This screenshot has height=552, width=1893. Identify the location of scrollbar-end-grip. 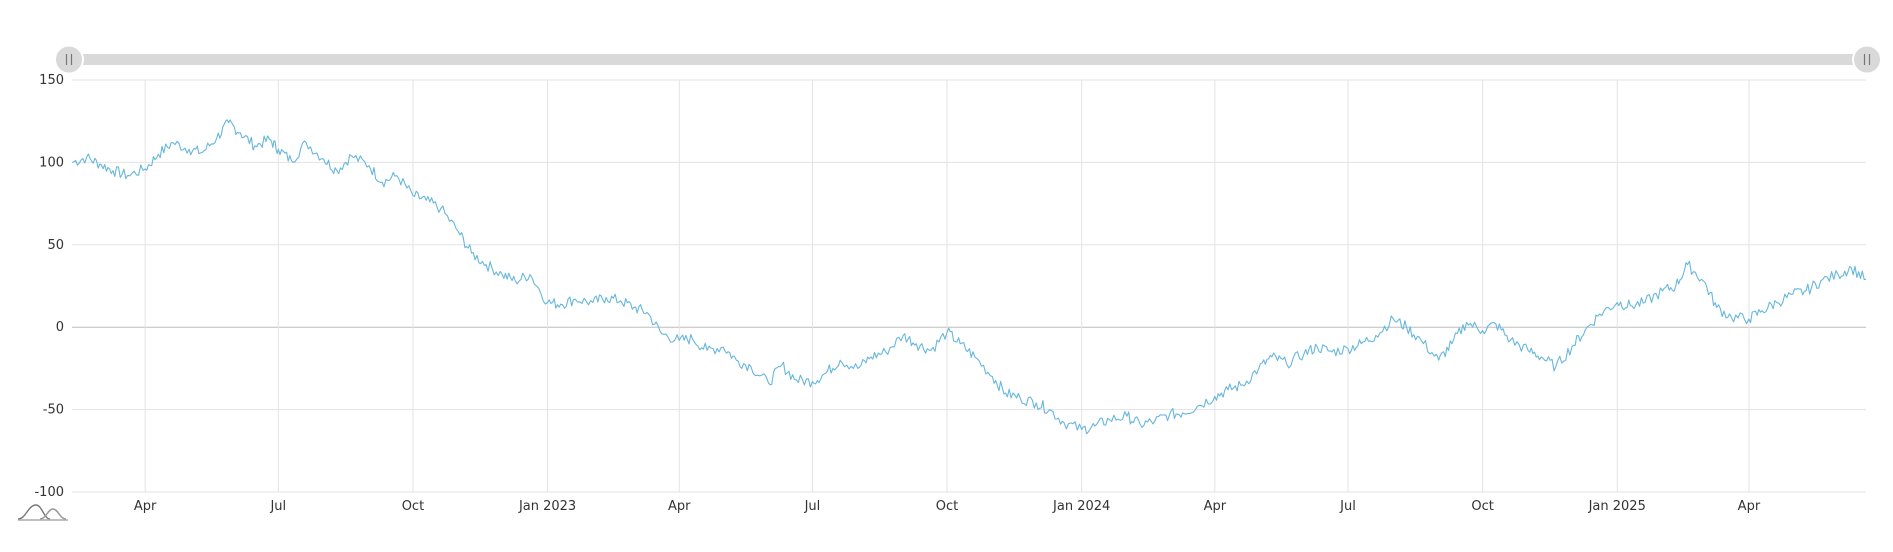
(1867, 59).